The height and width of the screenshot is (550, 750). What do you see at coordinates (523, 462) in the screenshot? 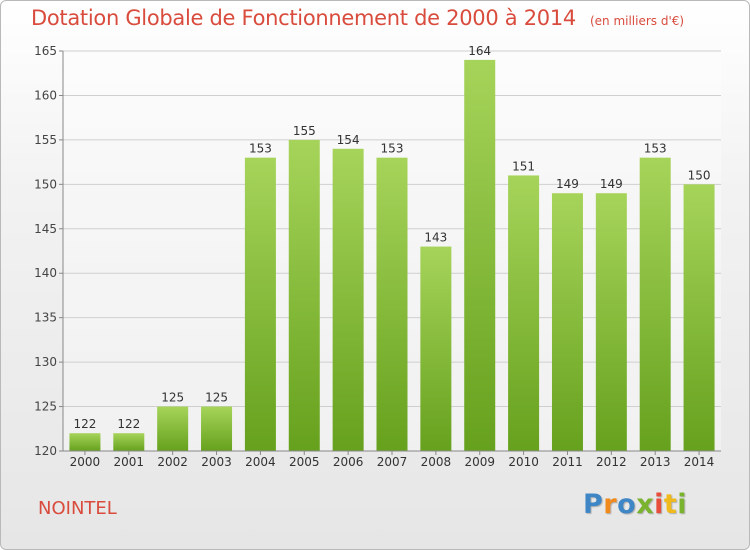
I see `x-tick-label-2010: 2010` at bounding box center [523, 462].